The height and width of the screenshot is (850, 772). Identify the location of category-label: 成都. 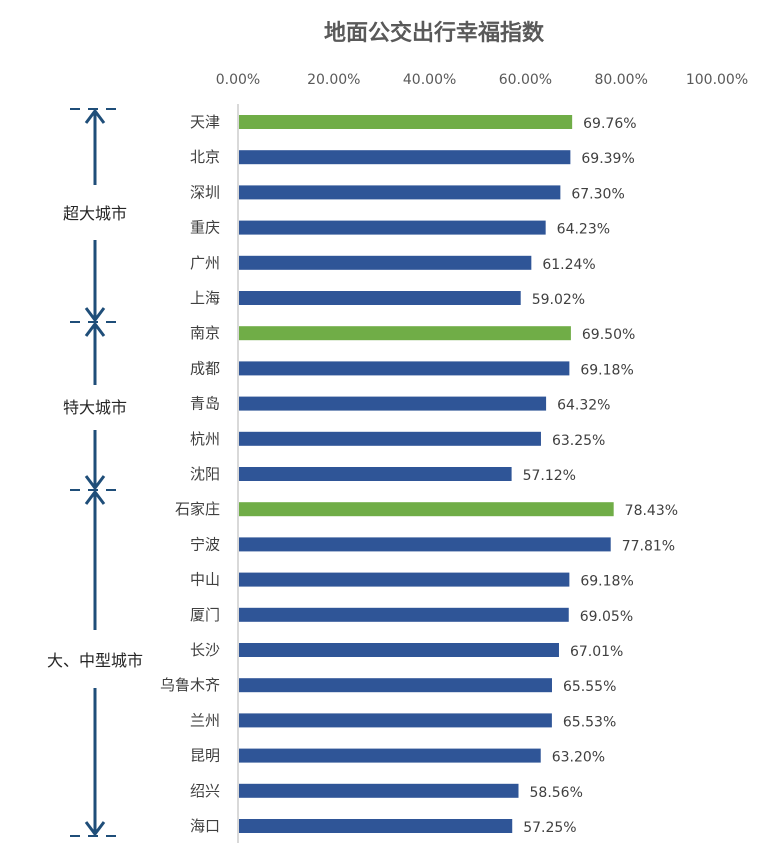
(205, 368).